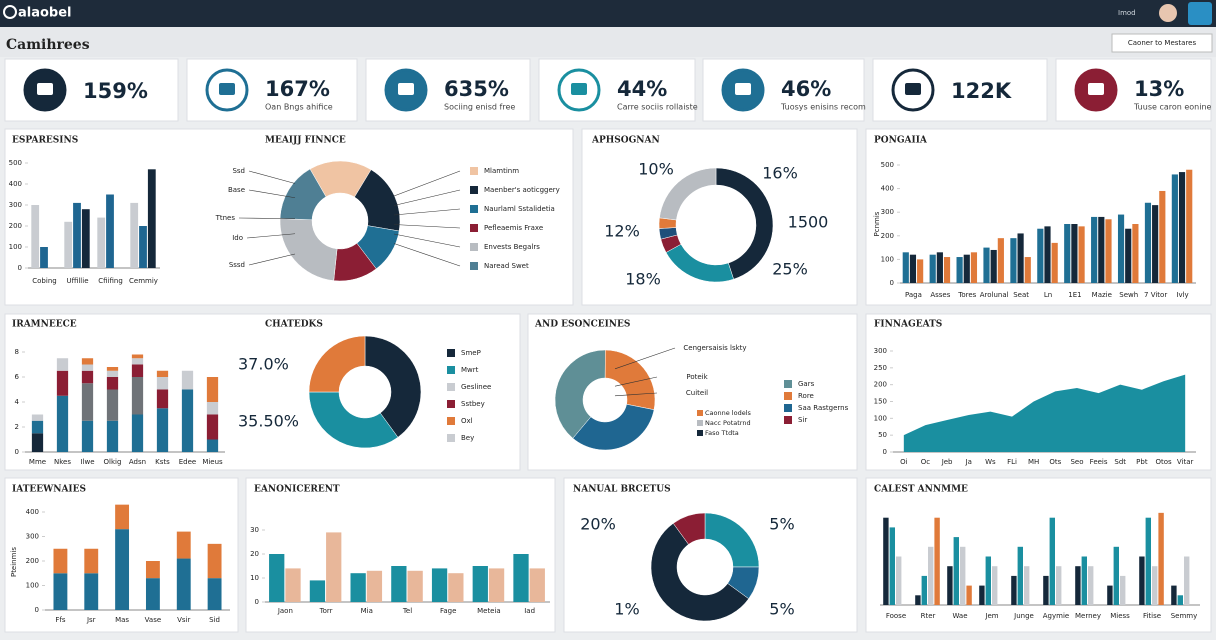 The height and width of the screenshot is (640, 1216). I want to click on logo: alaobel, so click(45, 13).